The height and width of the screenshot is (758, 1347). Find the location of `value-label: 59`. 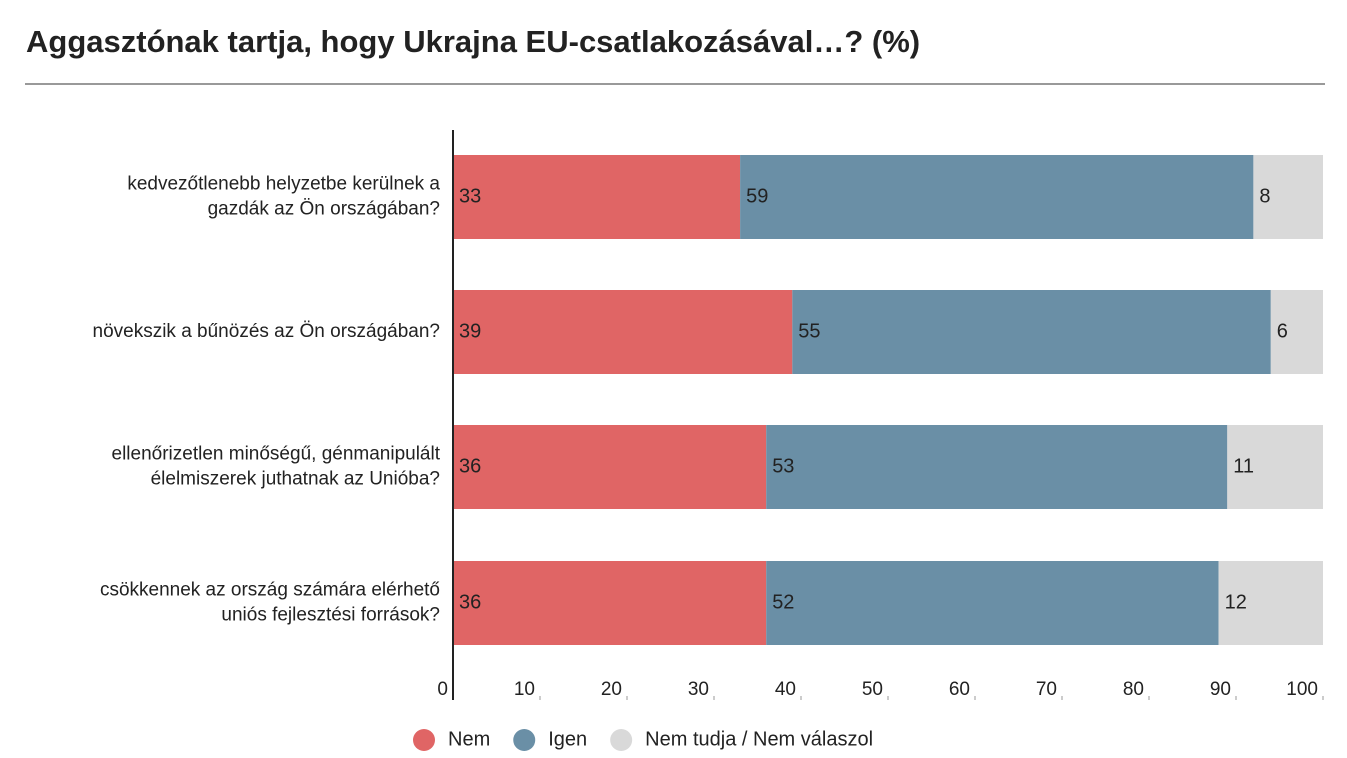

value-label: 59 is located at coordinates (757, 196).